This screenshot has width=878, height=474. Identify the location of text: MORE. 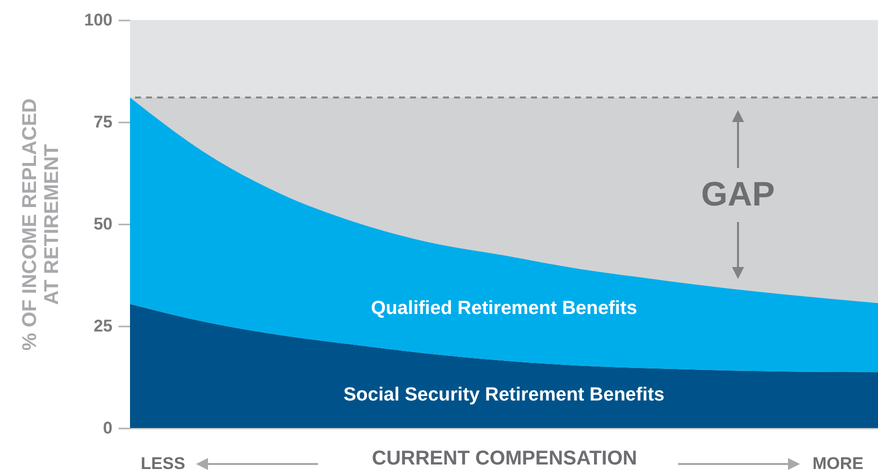
(838, 464).